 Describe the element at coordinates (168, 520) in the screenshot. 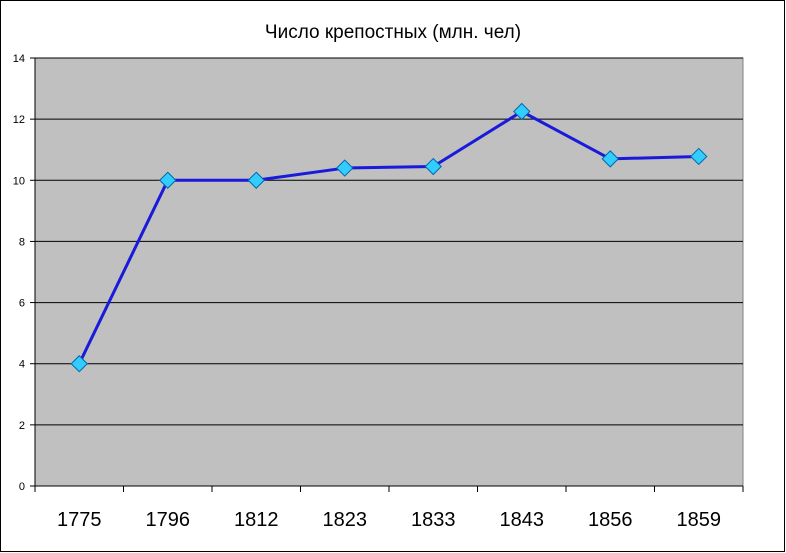

I see `x-tick-label: 1796` at that location.